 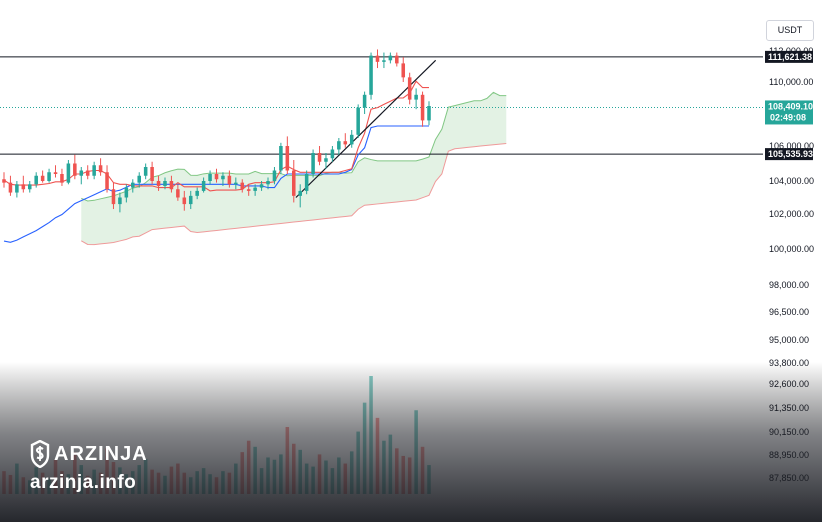 I want to click on y-axis-tick-label: 100,000.00, so click(x=791, y=249).